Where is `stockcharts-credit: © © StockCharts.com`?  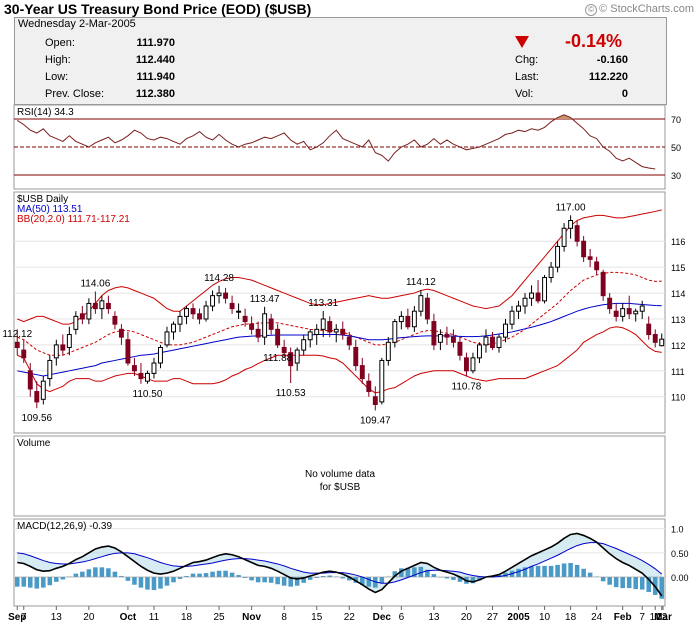
stockcharts-credit: © © StockCharts.com is located at coordinates (639, 9).